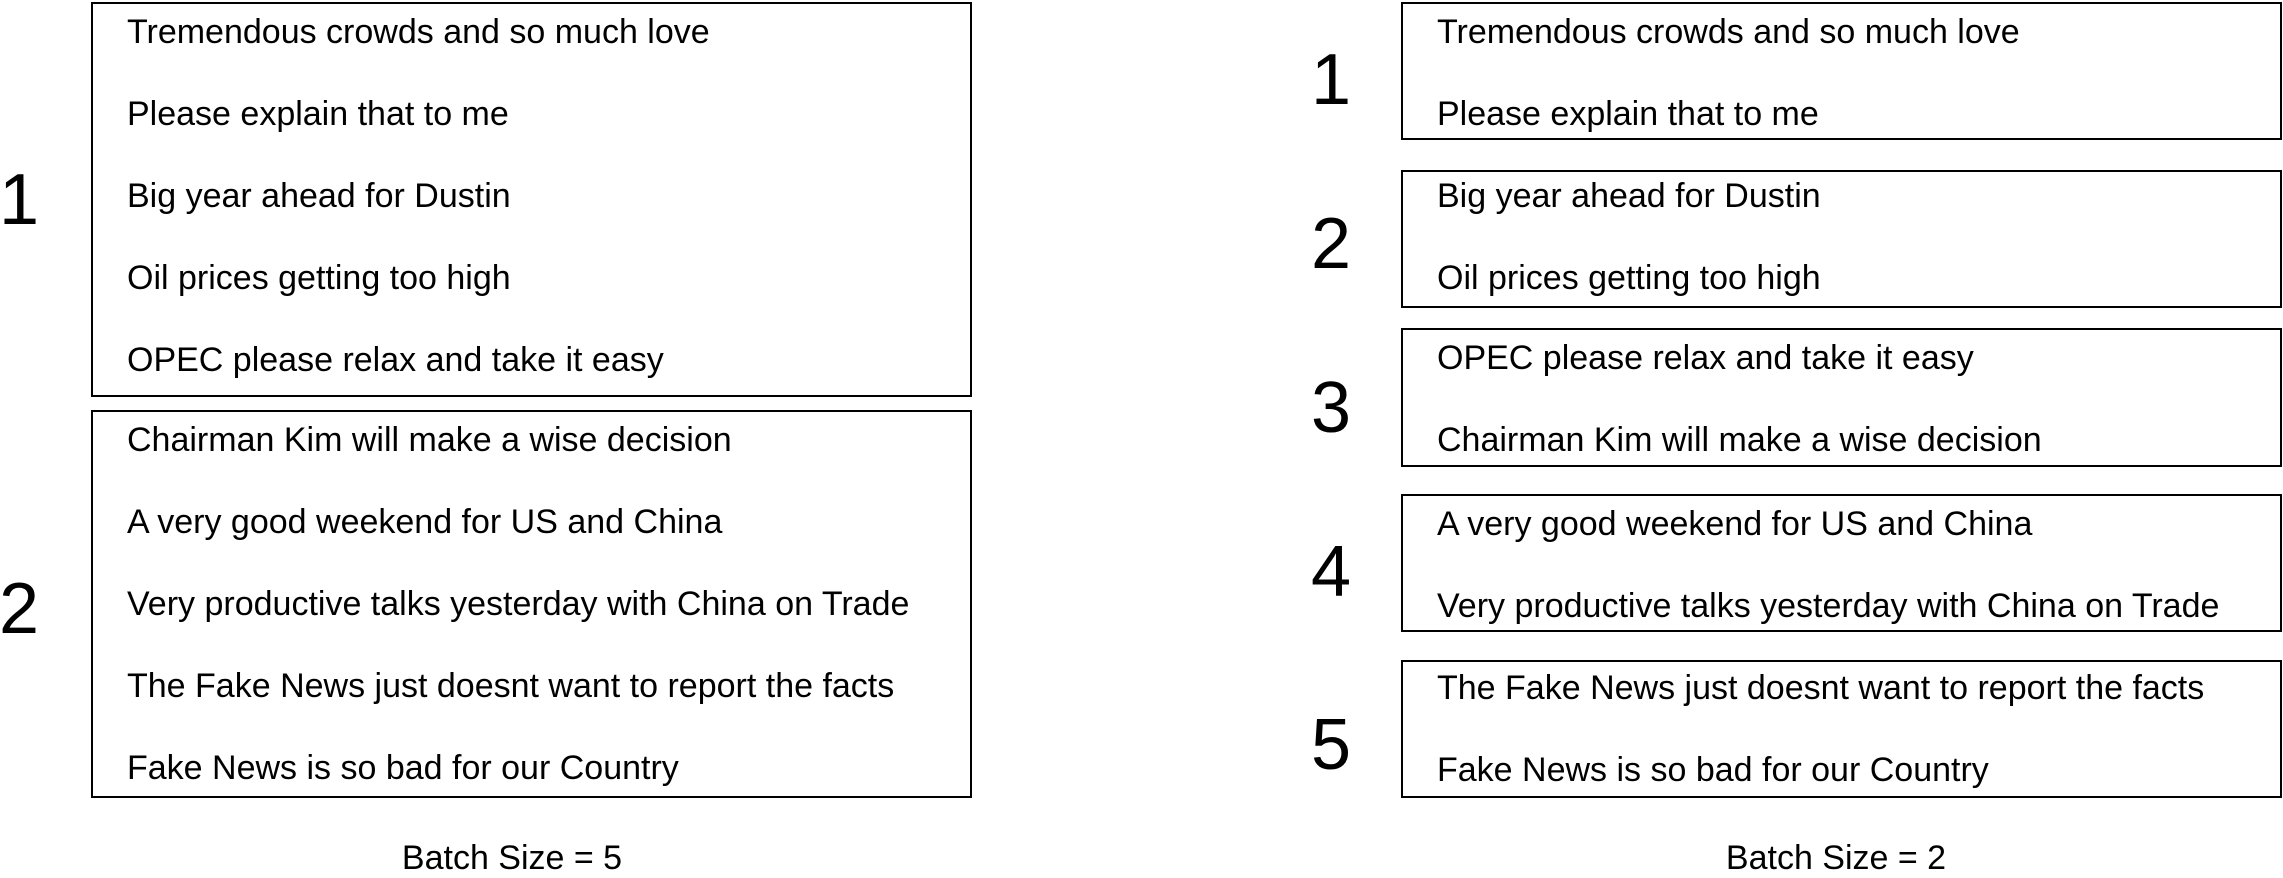 Image resolution: width=2283 pixels, height=878 pixels. Describe the element at coordinates (512, 858) in the screenshot. I see `batch-size-caption: Batch Size = 5` at that location.